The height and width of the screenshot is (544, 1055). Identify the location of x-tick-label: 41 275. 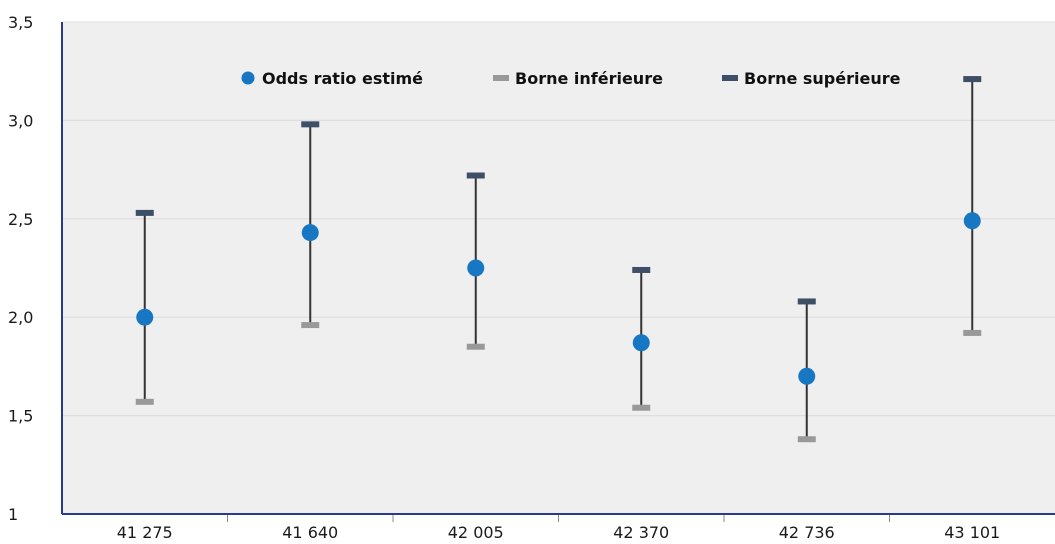
(145, 532).